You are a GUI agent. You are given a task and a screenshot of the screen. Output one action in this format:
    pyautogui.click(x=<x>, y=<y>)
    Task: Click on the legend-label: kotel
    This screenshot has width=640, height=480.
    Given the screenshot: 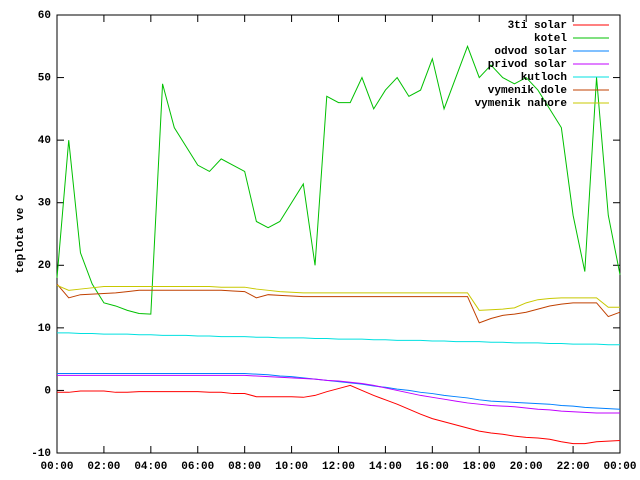 What is the action you would take?
    pyautogui.click(x=550, y=39)
    